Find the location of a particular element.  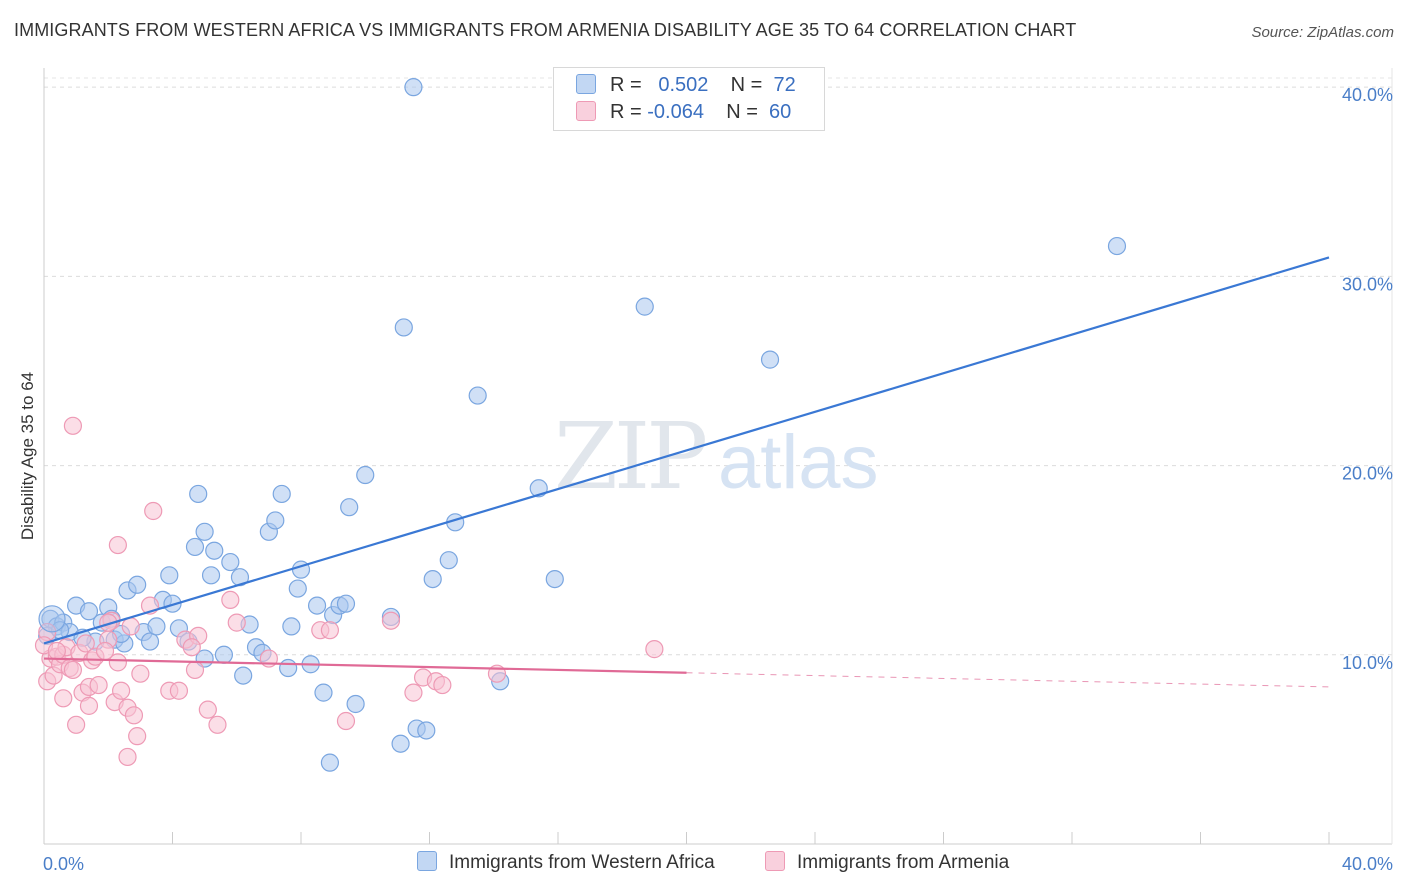

western-africa-legend-swatch is located at coordinates (427, 861).